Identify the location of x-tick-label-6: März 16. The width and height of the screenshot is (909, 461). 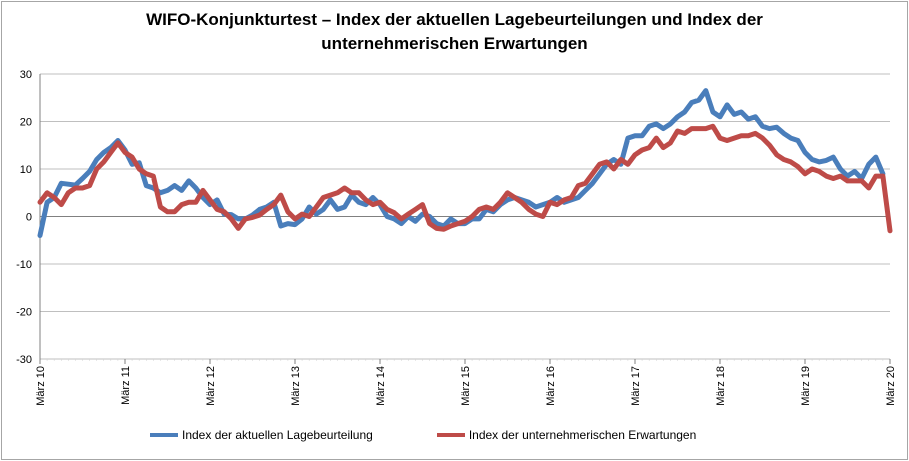
(551, 386).